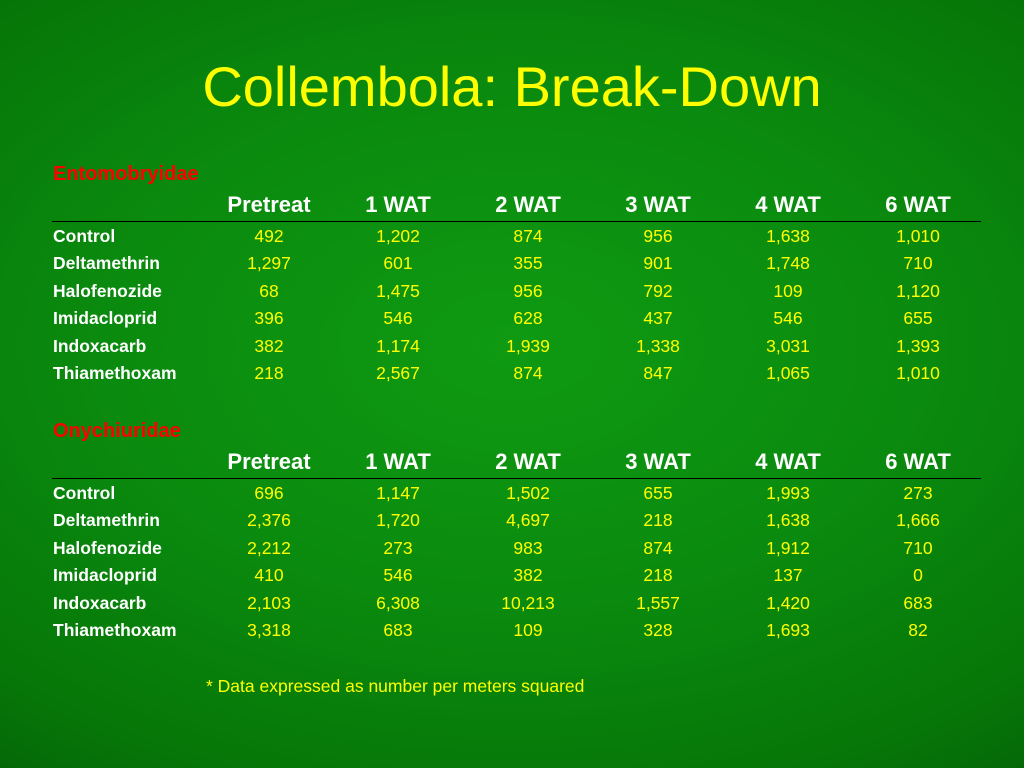 The height and width of the screenshot is (768, 1024). What do you see at coordinates (528, 520) in the screenshot?
I see `cell-value: 4,697` at bounding box center [528, 520].